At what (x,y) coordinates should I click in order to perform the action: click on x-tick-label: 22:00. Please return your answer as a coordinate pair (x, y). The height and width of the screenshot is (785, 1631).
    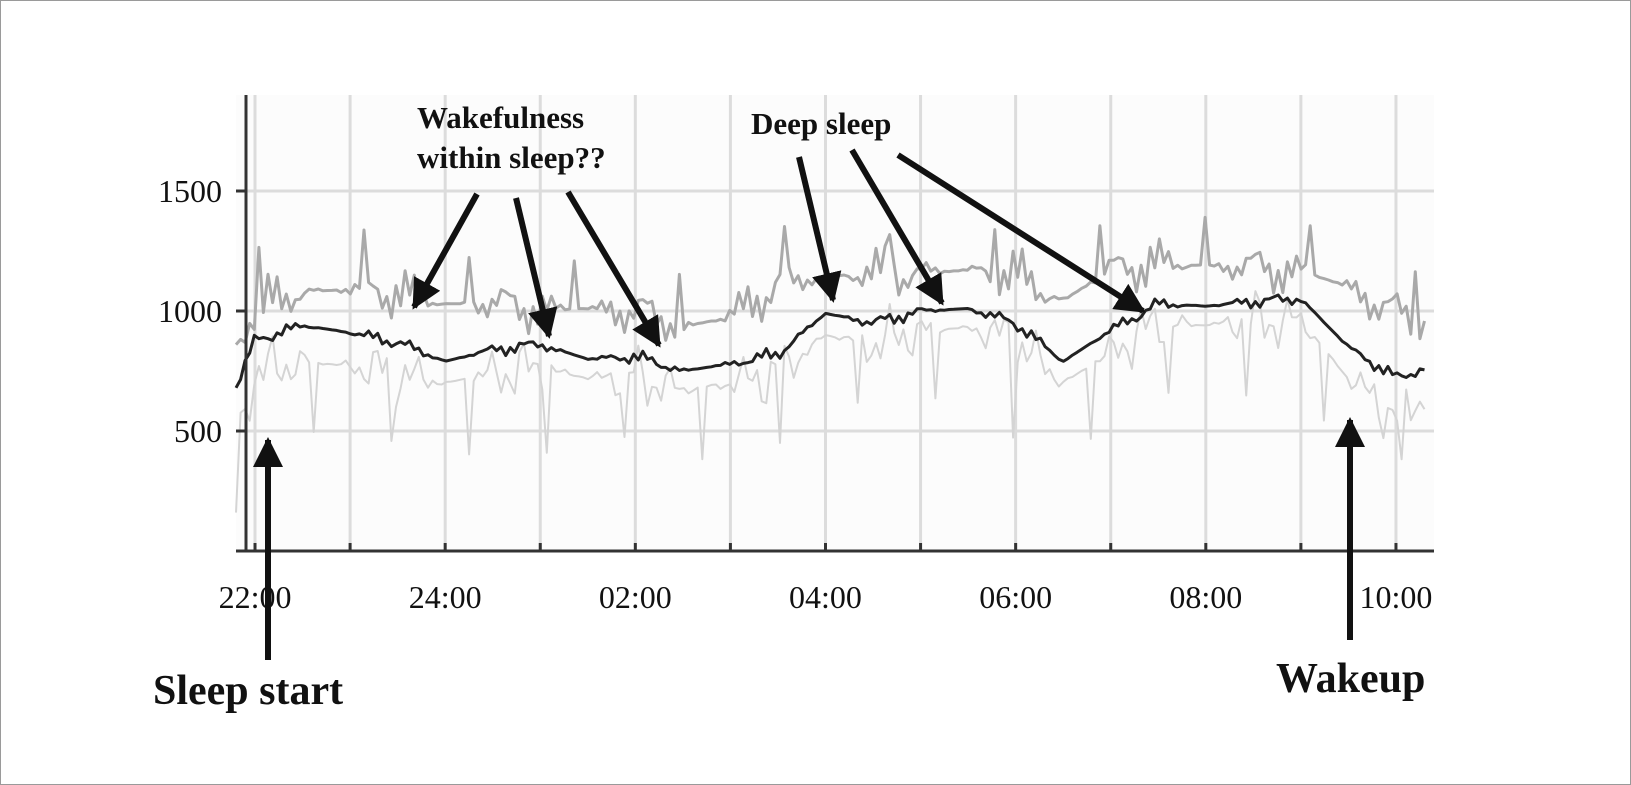
    Looking at the image, I should click on (255, 597).